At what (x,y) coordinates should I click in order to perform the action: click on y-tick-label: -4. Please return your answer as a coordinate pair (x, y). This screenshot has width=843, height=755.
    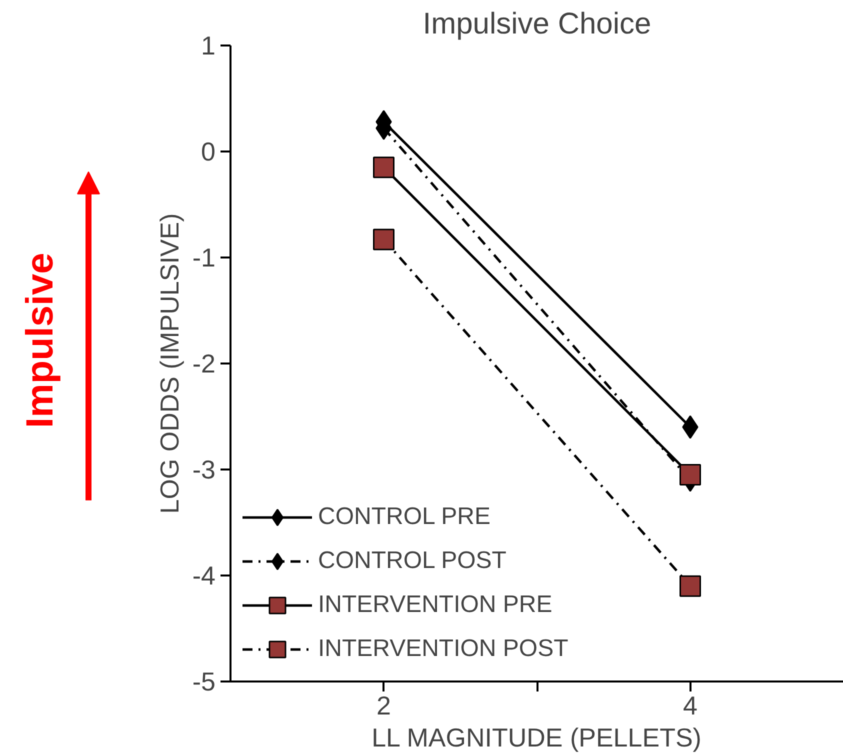
    Looking at the image, I should click on (204, 575).